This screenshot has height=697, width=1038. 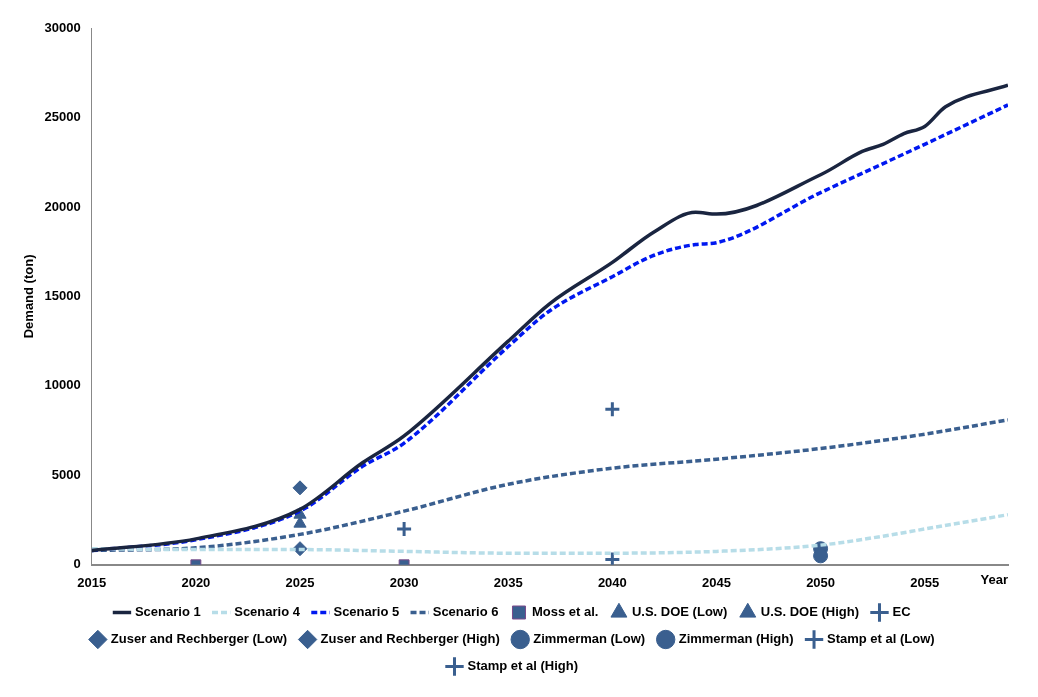 What do you see at coordinates (465, 612) in the screenshot?
I see `legend-label: Scenario 6` at bounding box center [465, 612].